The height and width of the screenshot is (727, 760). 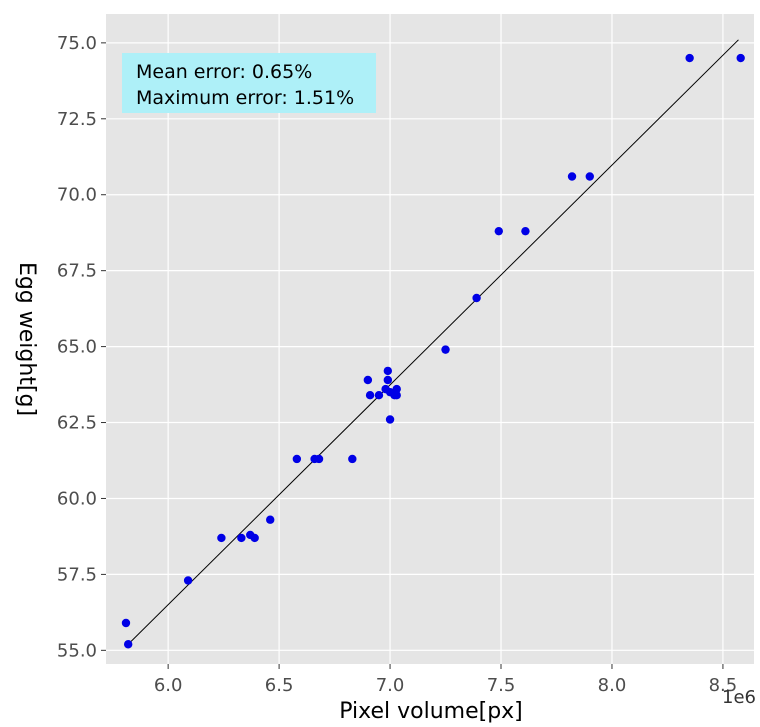 I want to click on x-tick-label: 7.5, so click(x=501, y=685).